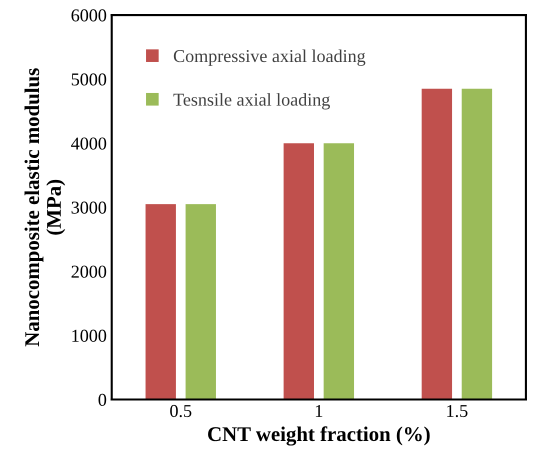 The image size is (545, 470). Describe the element at coordinates (88, 143) in the screenshot. I see `y-tick-label: 4000` at that location.